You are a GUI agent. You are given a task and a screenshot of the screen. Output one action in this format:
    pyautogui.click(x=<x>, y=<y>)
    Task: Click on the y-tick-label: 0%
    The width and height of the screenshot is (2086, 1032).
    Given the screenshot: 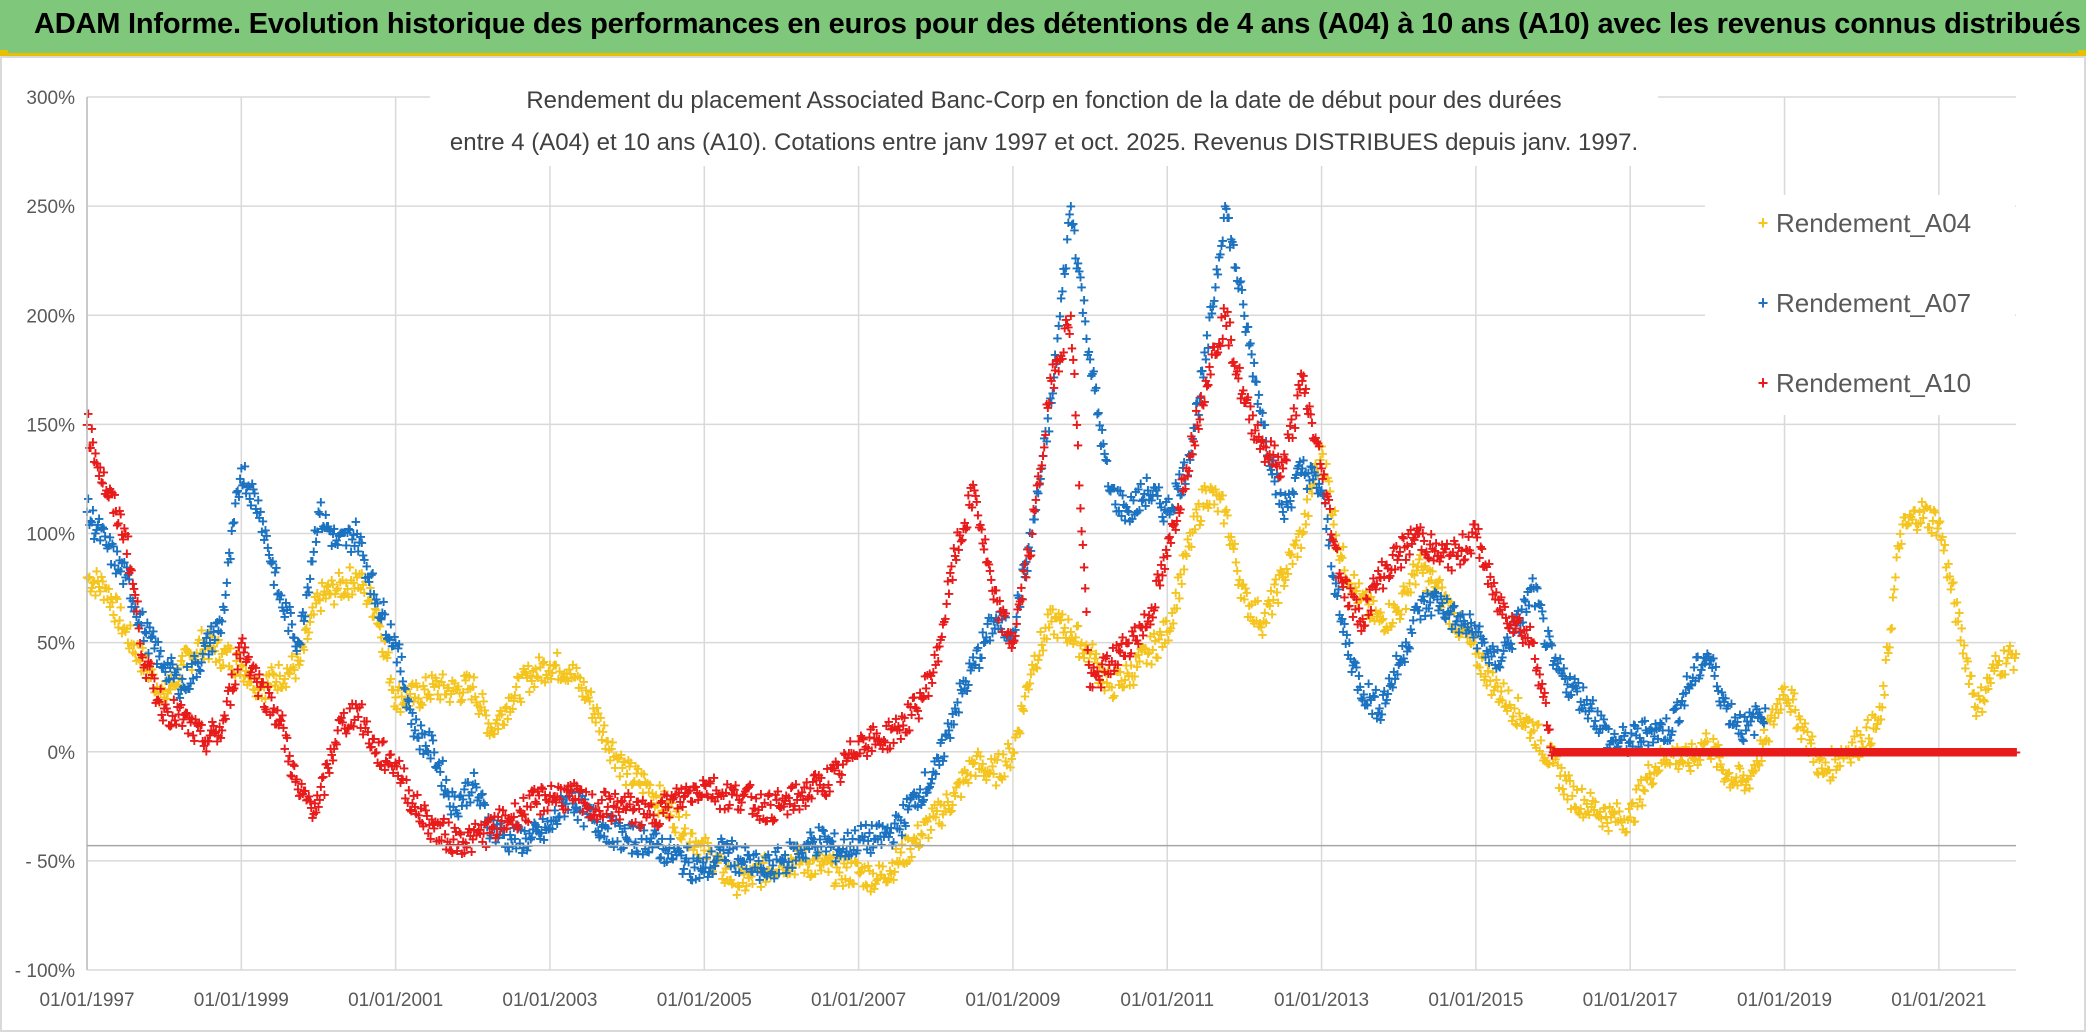 What is the action you would take?
    pyautogui.click(x=62, y=753)
    